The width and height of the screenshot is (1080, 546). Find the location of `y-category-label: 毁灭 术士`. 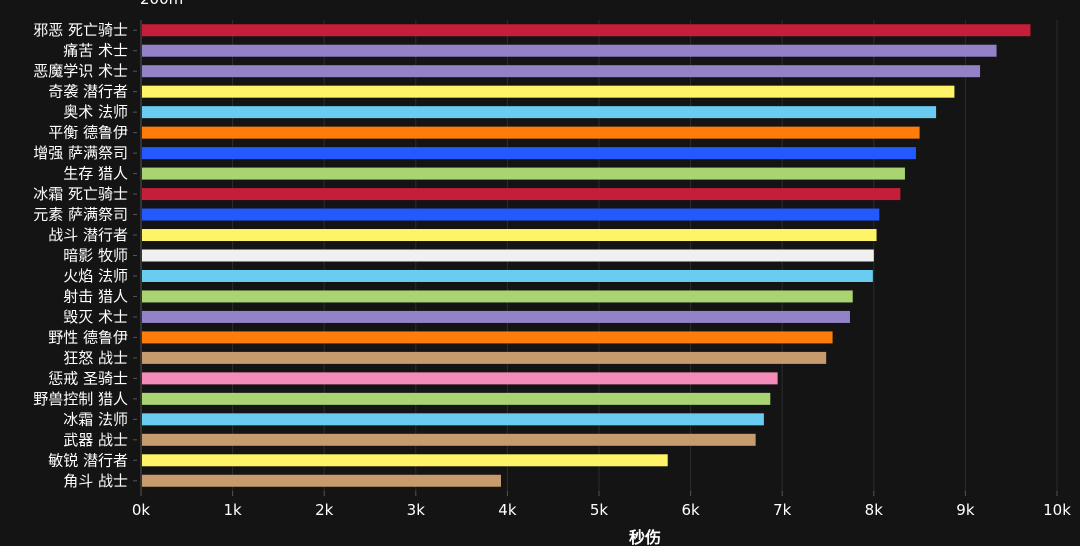

y-category-label: 毁灭 术士 is located at coordinates (95, 317).